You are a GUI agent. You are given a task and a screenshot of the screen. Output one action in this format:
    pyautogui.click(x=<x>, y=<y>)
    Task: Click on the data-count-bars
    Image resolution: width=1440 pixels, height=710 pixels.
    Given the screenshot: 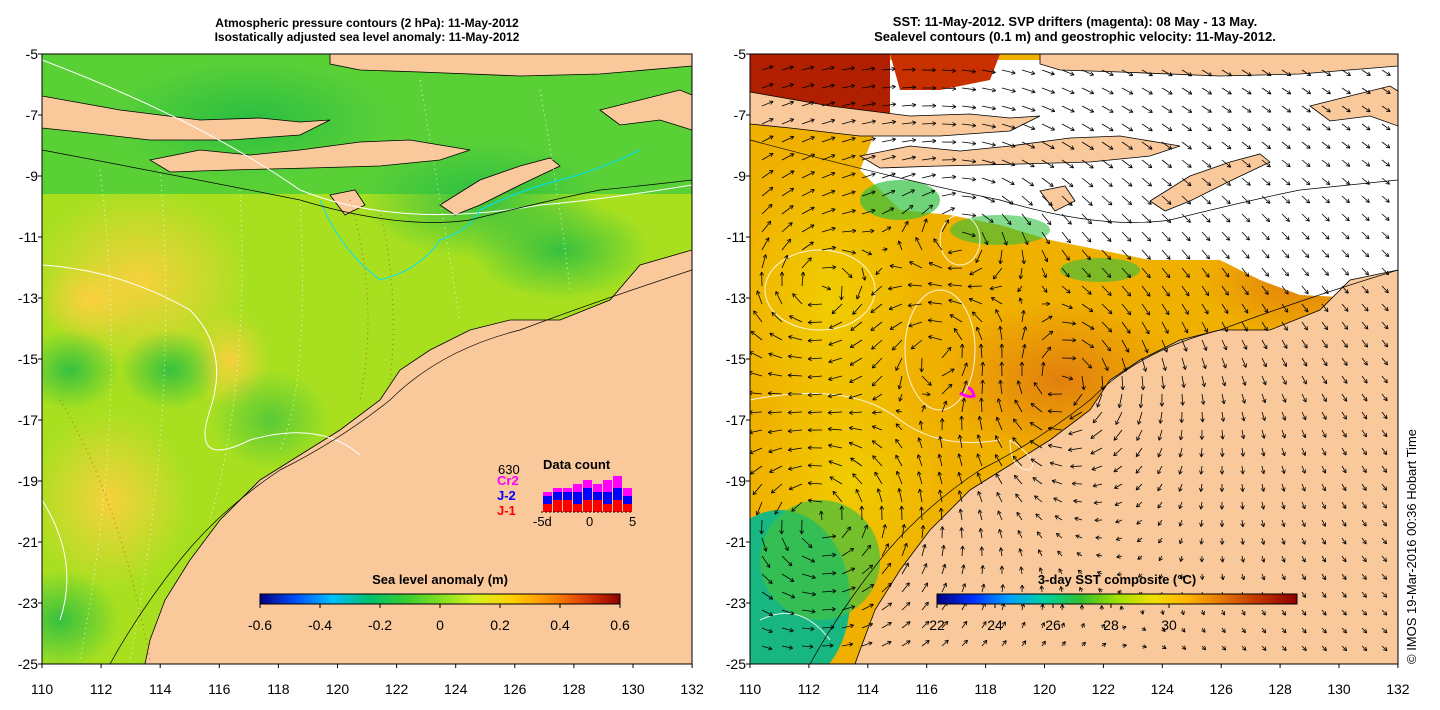 What is the action you would take?
    pyautogui.click(x=587, y=494)
    